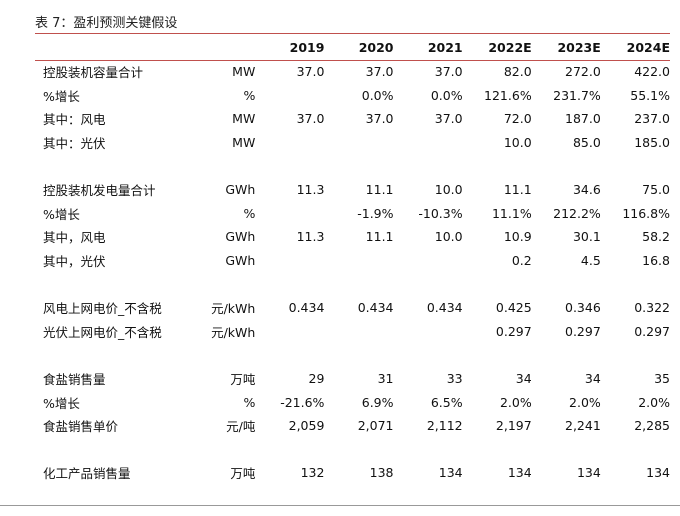  I want to click on value-cell: 212.2%, so click(577, 213).